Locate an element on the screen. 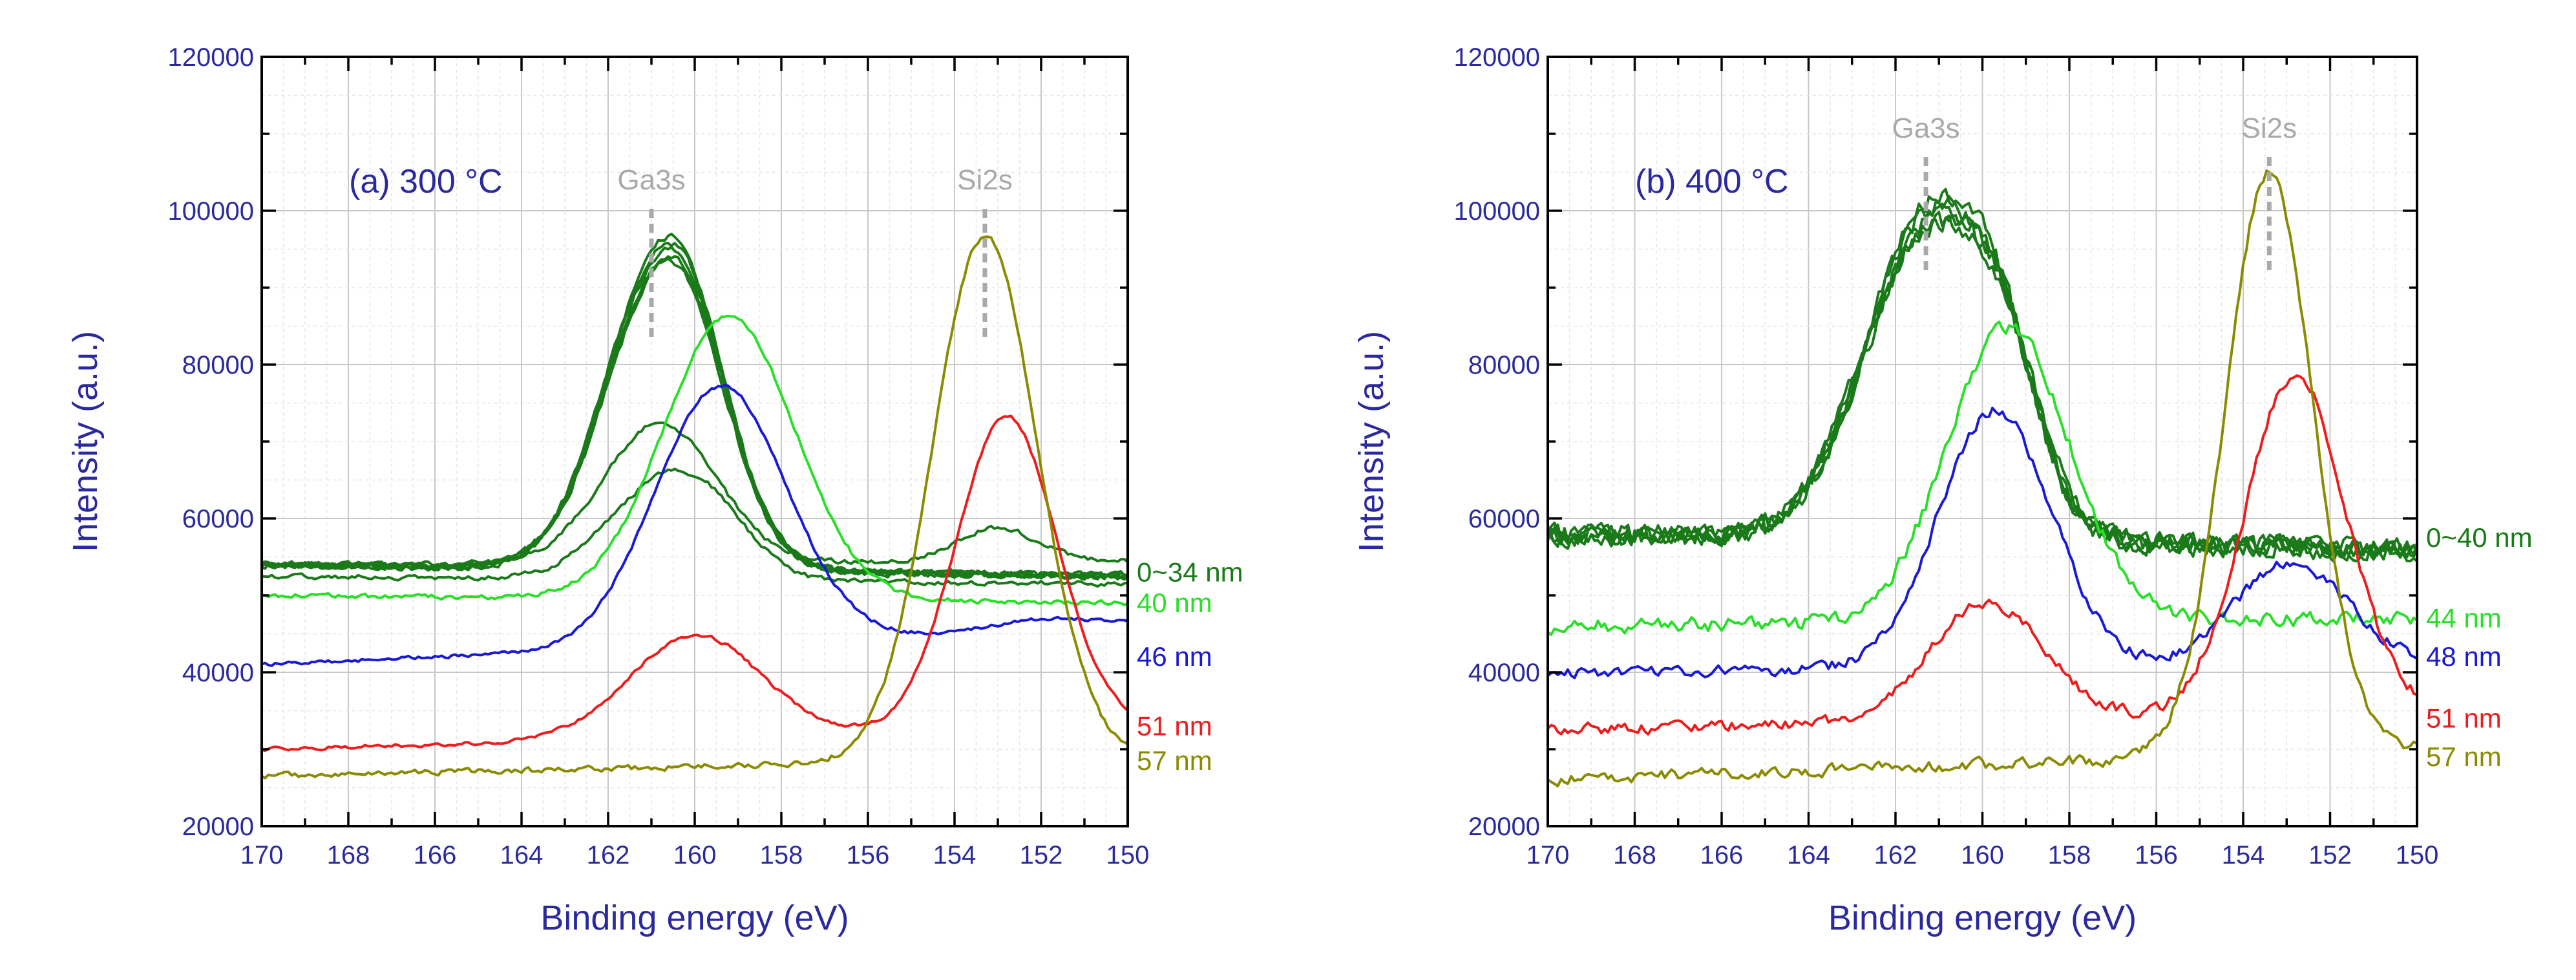 The height and width of the screenshot is (980, 2576). series-label-0-40-nm: 0~40 nm is located at coordinates (2479, 537).